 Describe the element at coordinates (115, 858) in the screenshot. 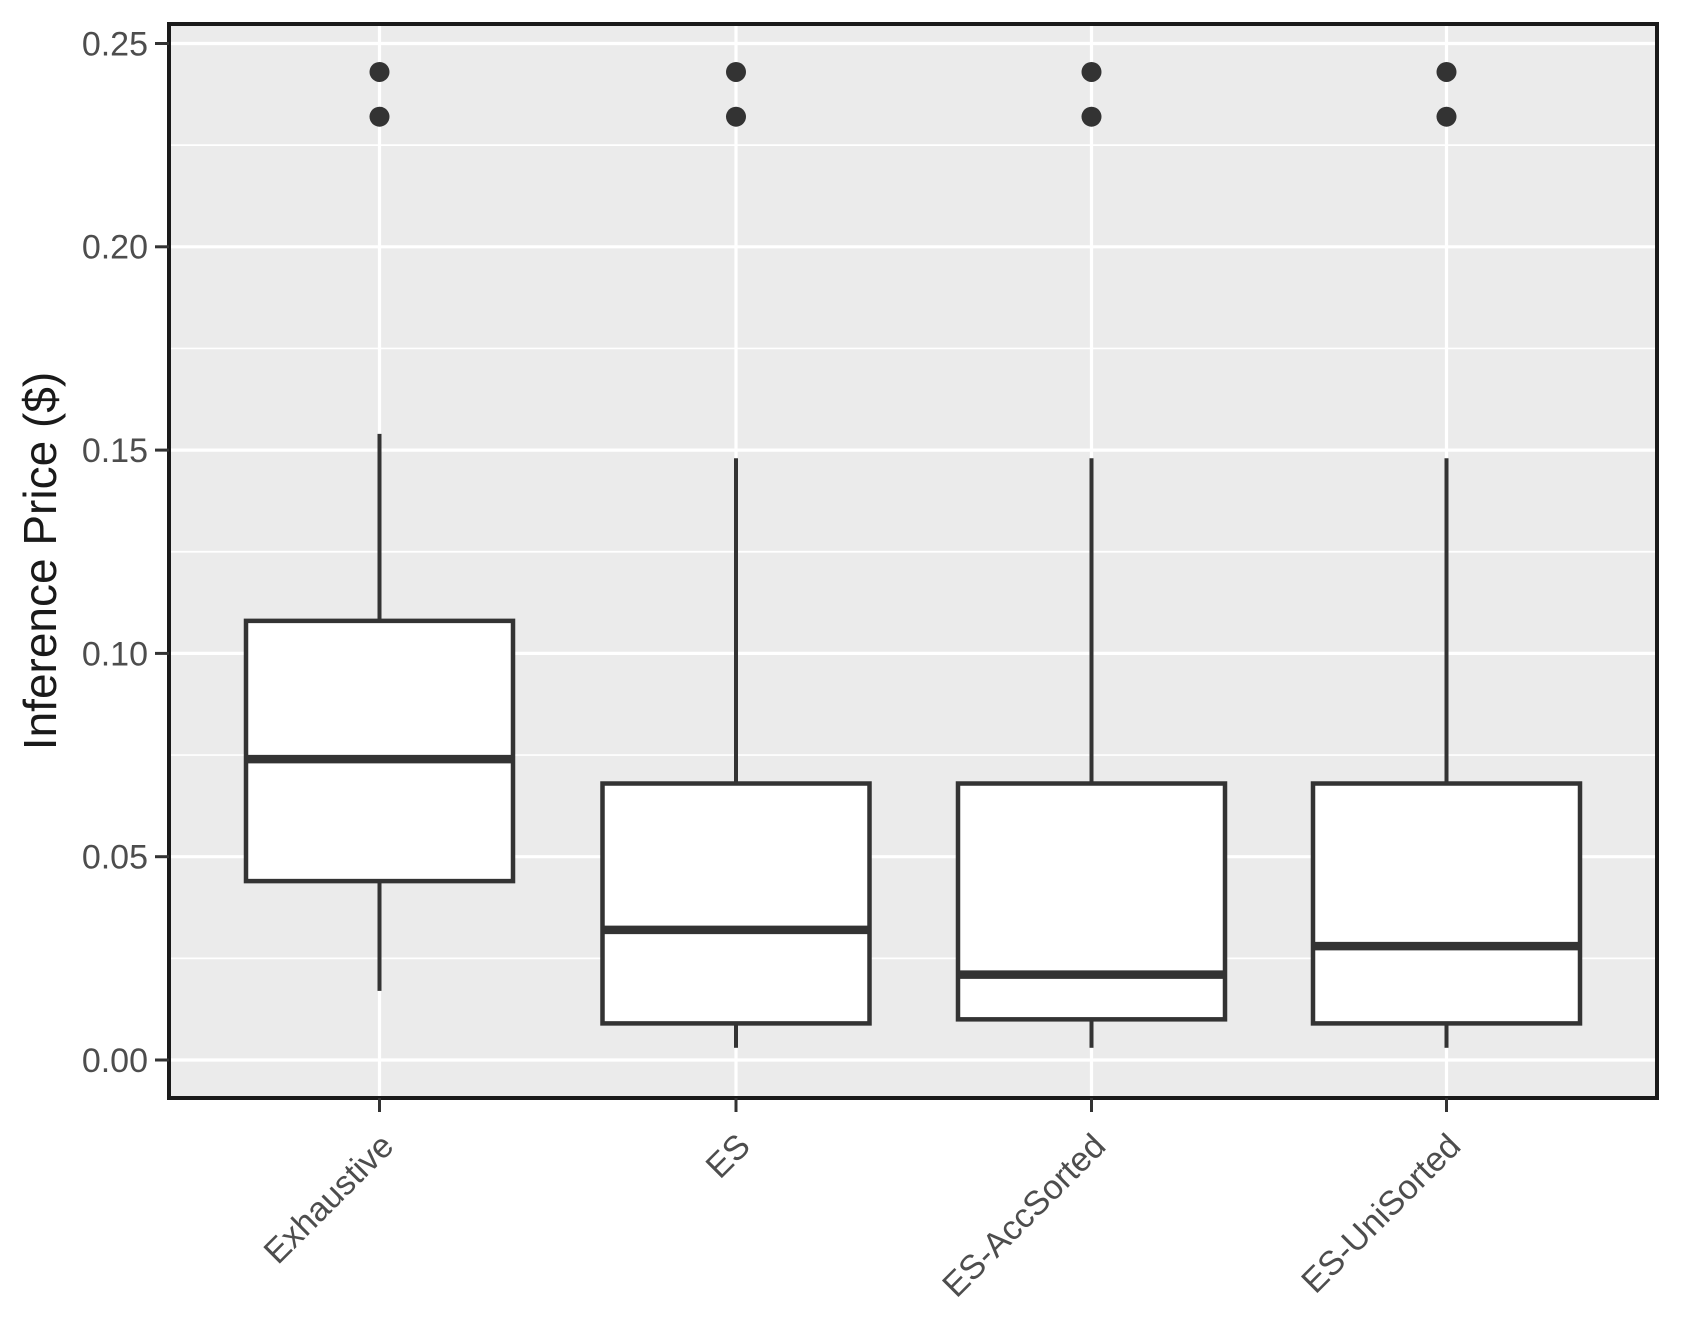

I see `y-tick-label: 0.05` at that location.